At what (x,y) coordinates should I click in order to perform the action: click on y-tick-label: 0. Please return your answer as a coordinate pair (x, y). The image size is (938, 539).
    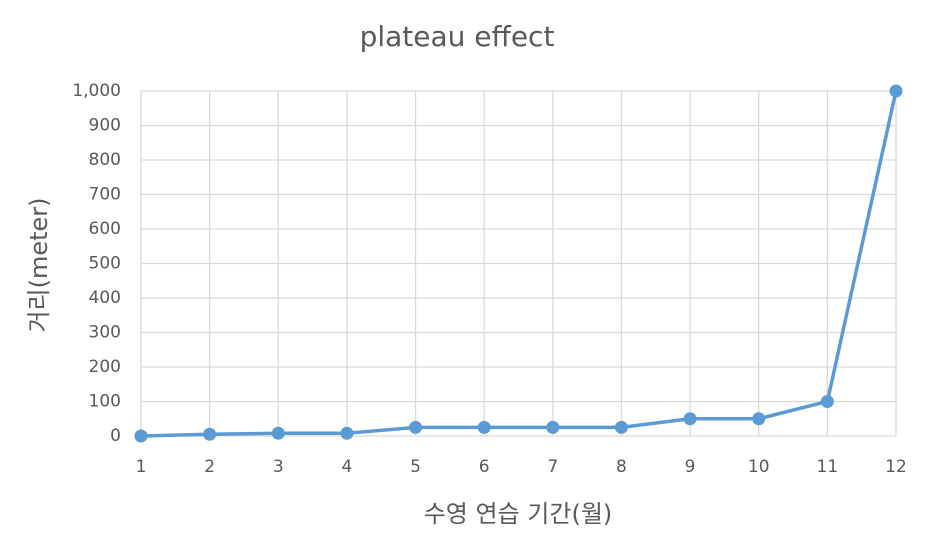
    Looking at the image, I should click on (115, 436).